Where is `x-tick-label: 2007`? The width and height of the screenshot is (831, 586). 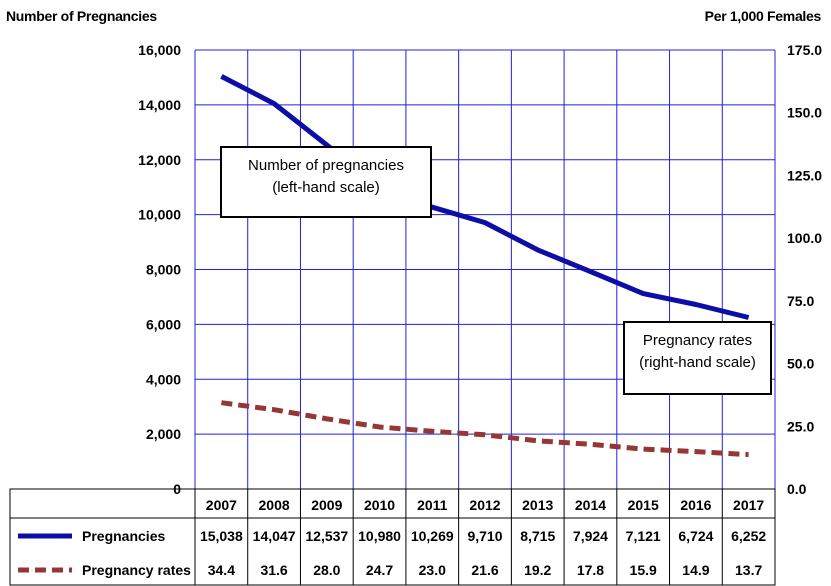 x-tick-label: 2007 is located at coordinates (221, 505).